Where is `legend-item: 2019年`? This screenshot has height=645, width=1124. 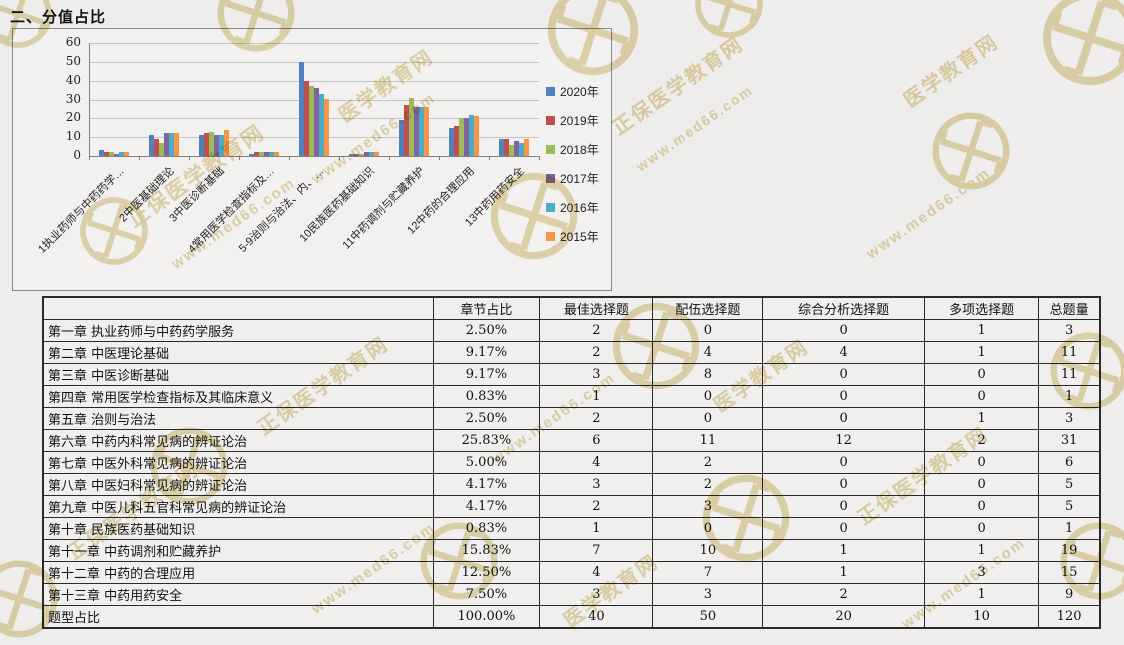 legend-item: 2019年 is located at coordinates (572, 120).